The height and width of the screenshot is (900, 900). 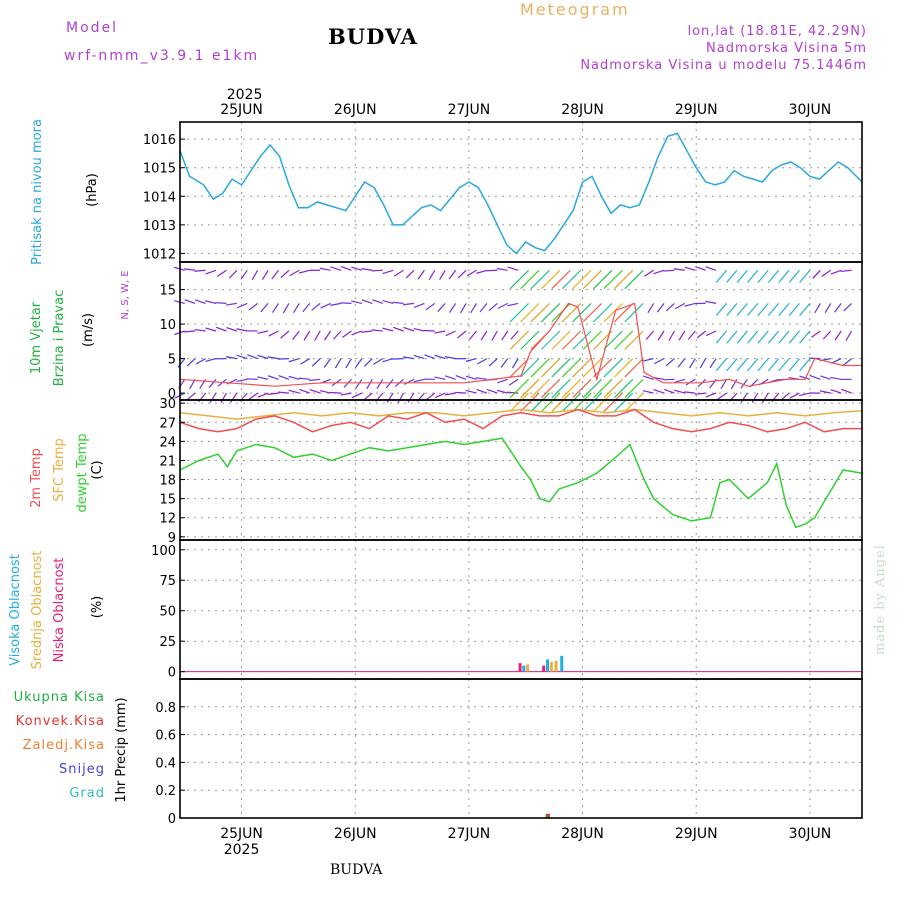 I want to click on ytick-label: 18, so click(x=167, y=481).